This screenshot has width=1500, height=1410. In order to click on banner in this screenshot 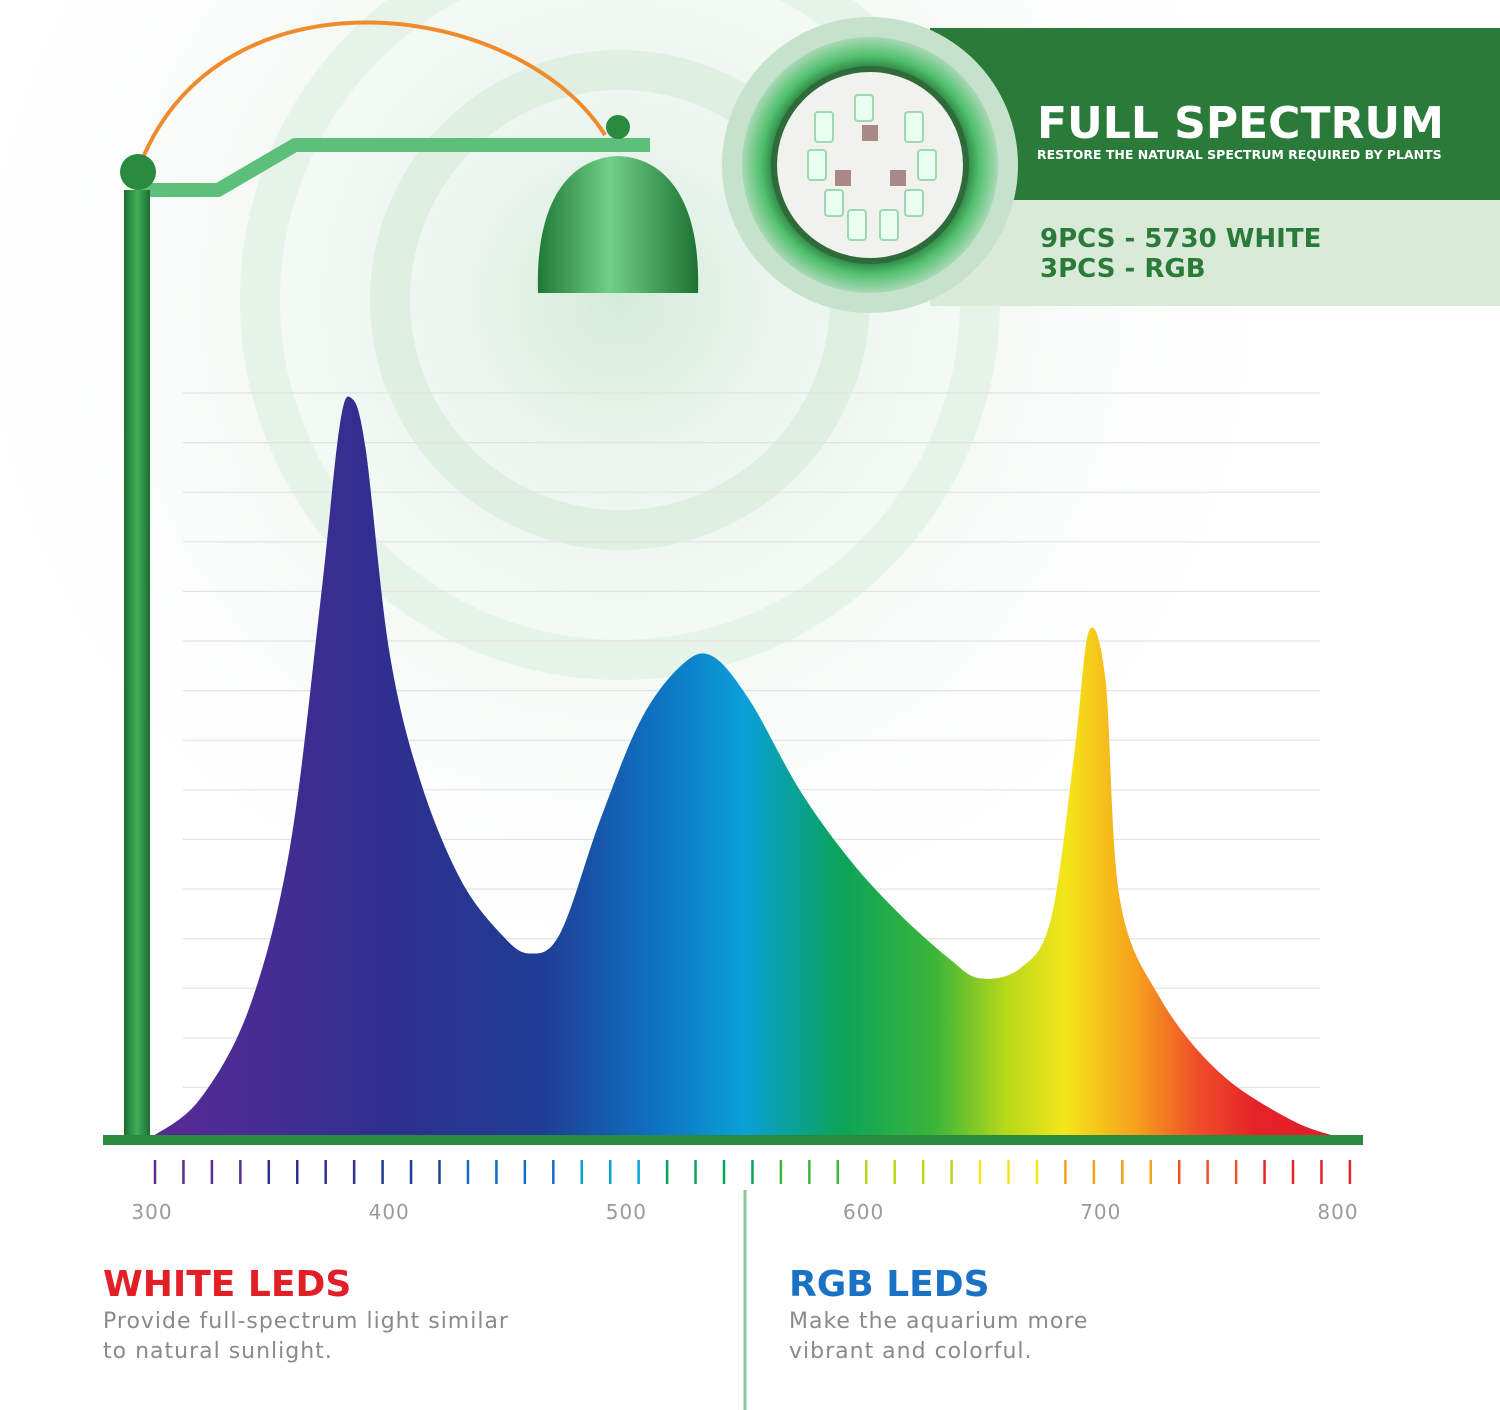, I will do `click(1215, 114)`.